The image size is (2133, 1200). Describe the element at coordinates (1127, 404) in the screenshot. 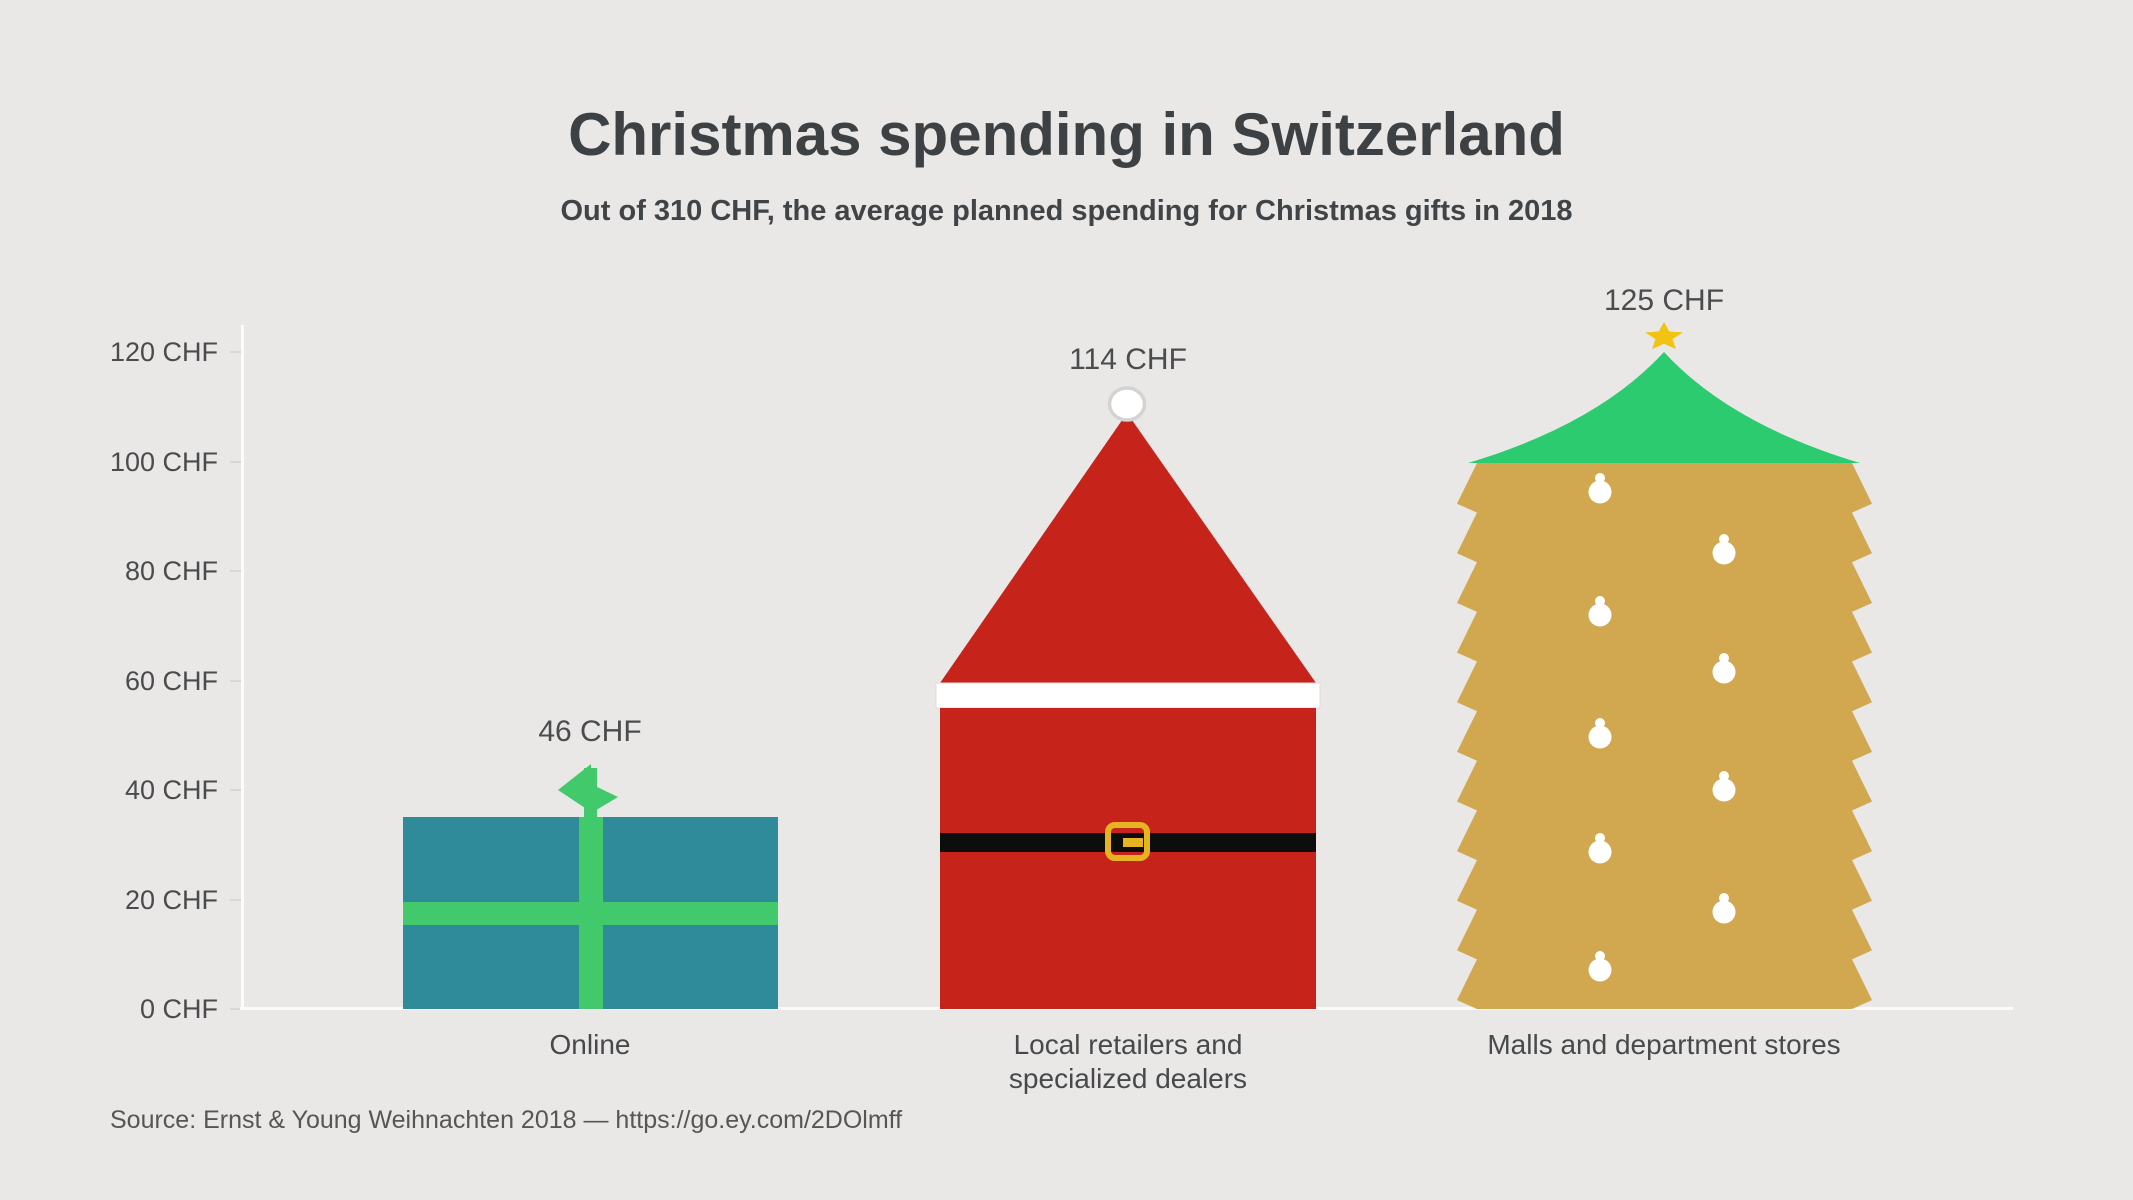

I see `pompom-icon` at that location.